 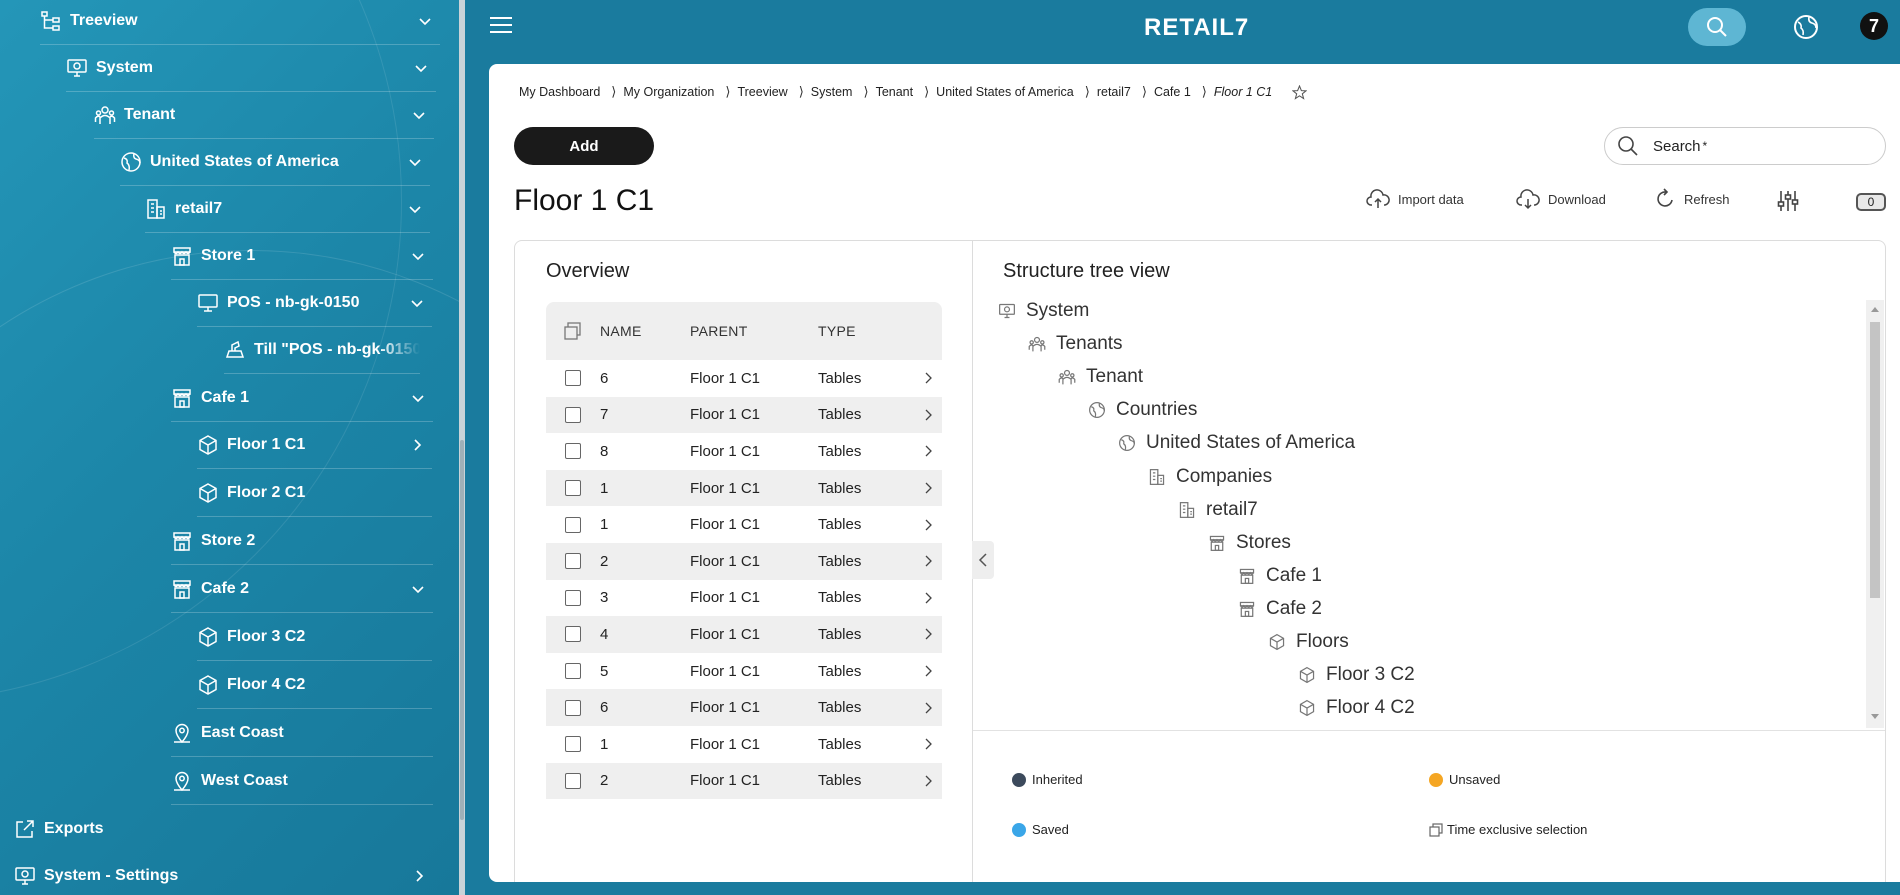 I want to click on tree-scrollbar-thumb, so click(x=1875, y=460).